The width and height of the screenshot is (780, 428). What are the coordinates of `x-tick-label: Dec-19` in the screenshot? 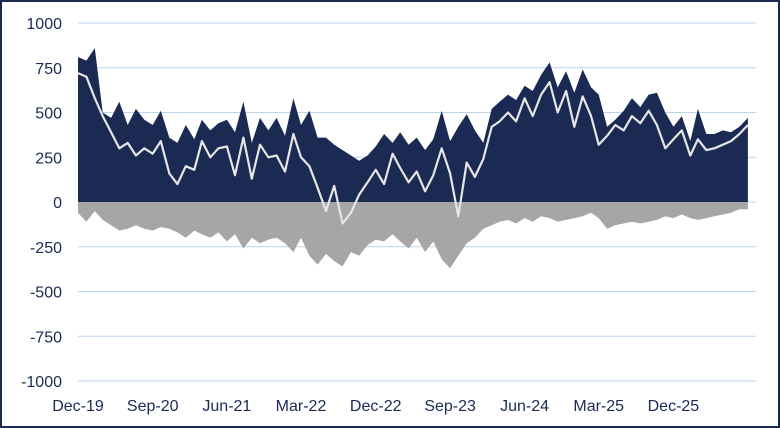 It's located at (78, 406).